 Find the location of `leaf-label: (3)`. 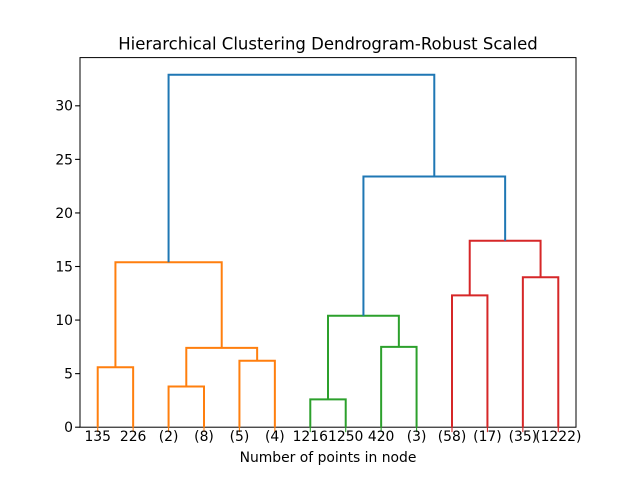

leaf-label: (3) is located at coordinates (417, 437).